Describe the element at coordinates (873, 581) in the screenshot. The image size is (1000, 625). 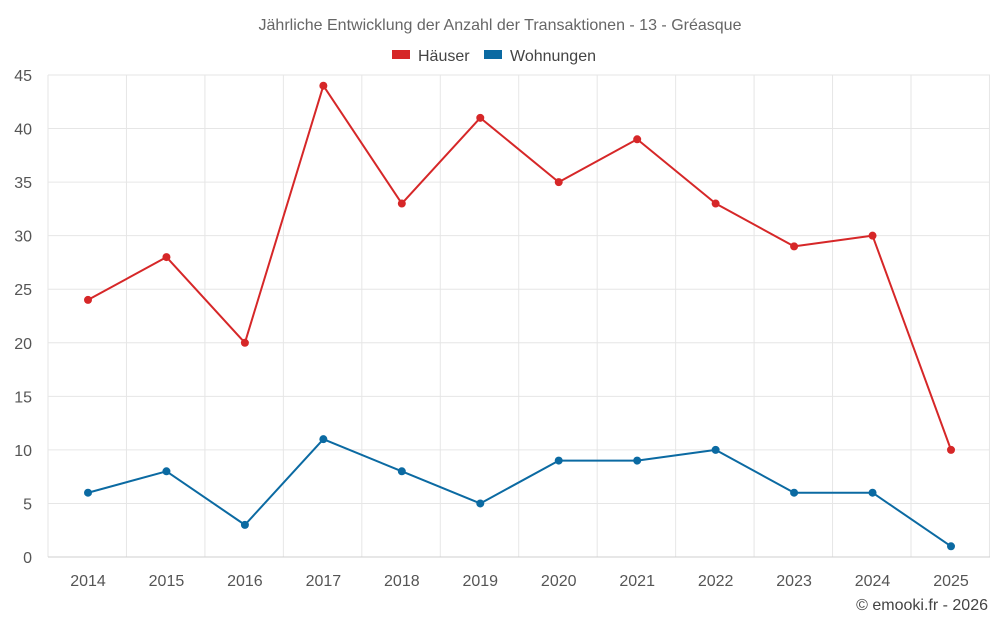
I see `x-tick-label: 2024` at that location.